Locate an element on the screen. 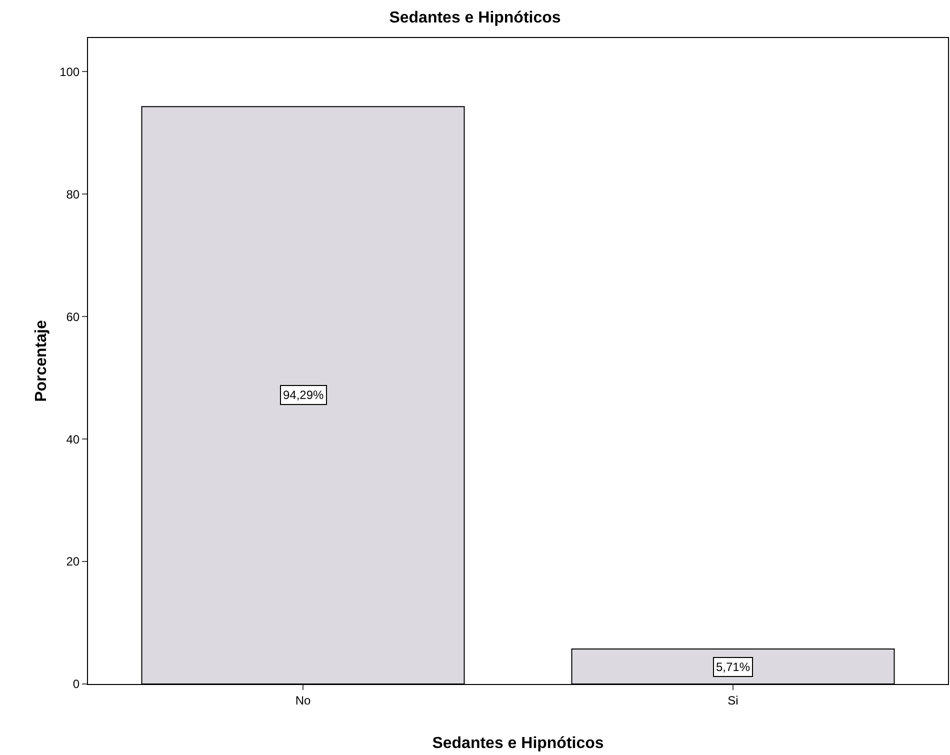 This screenshot has width=950, height=755. y-tick-label: 60 is located at coordinates (73, 317).